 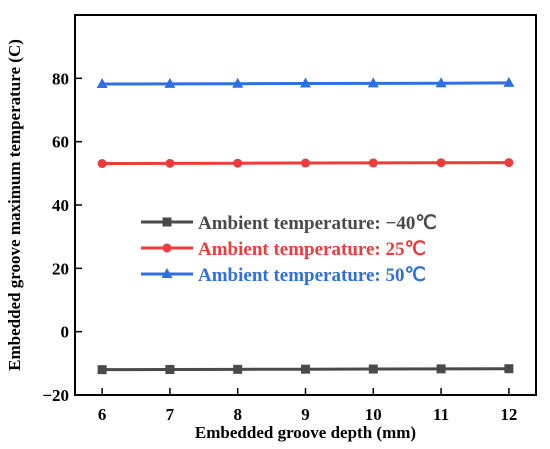 I want to click on x-axis-title: Embedded groove depth (mm), so click(x=305, y=432).